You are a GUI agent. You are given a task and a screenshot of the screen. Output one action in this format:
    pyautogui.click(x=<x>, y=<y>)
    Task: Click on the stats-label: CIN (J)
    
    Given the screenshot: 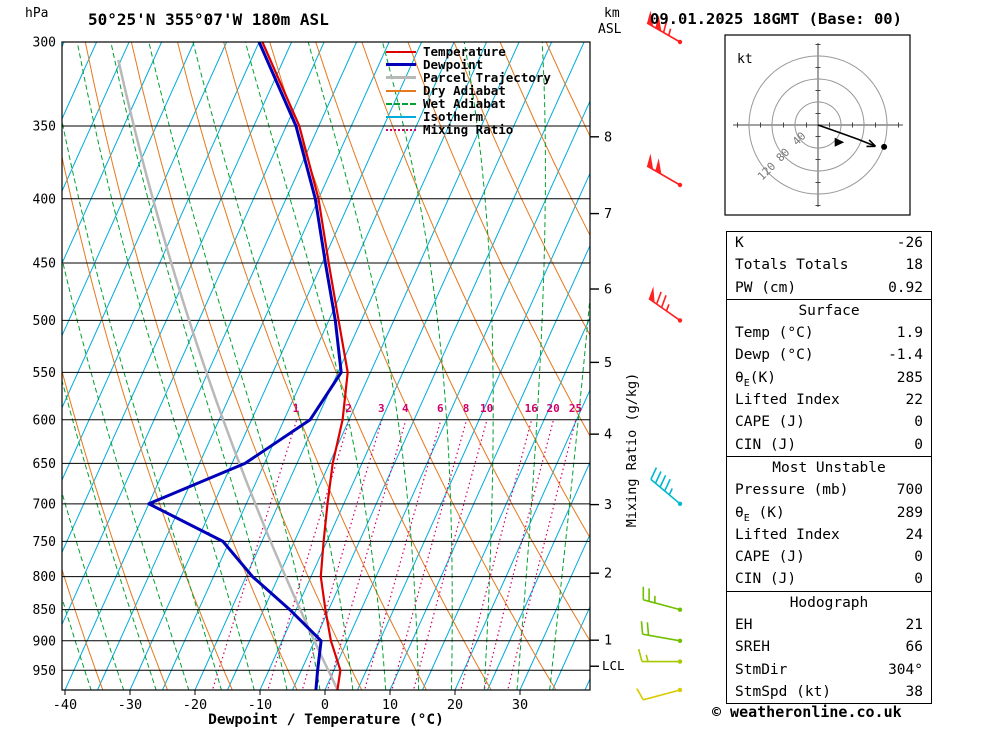 What is the action you would take?
    pyautogui.click(x=766, y=444)
    